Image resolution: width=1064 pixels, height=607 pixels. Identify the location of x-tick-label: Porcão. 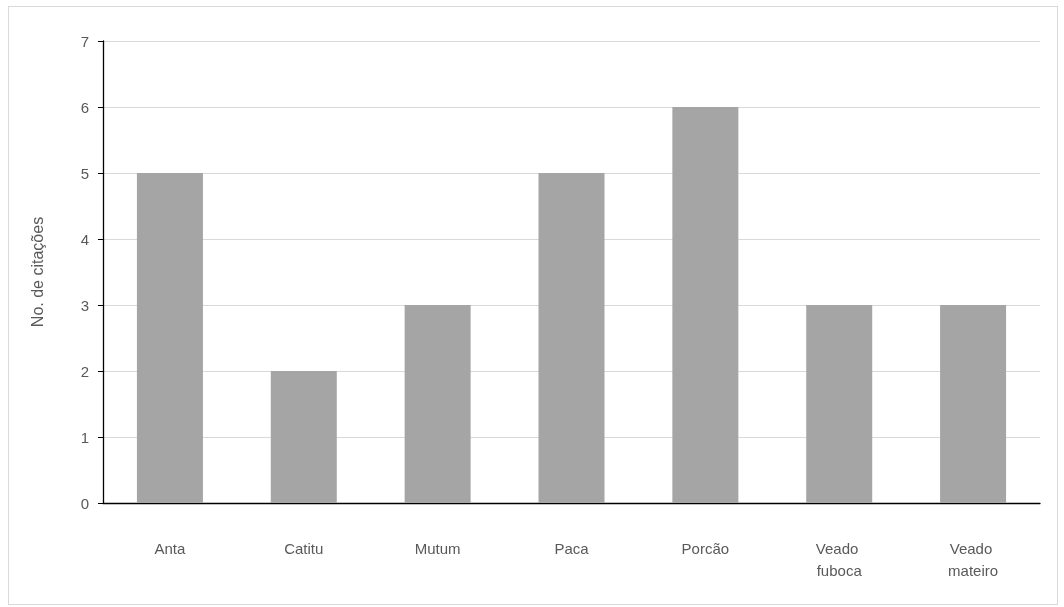
(705, 548).